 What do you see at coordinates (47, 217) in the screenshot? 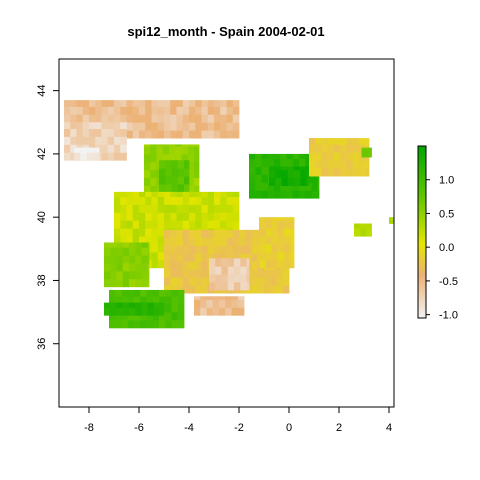
I see `y-axis: 36 38 40 42 44` at bounding box center [47, 217].